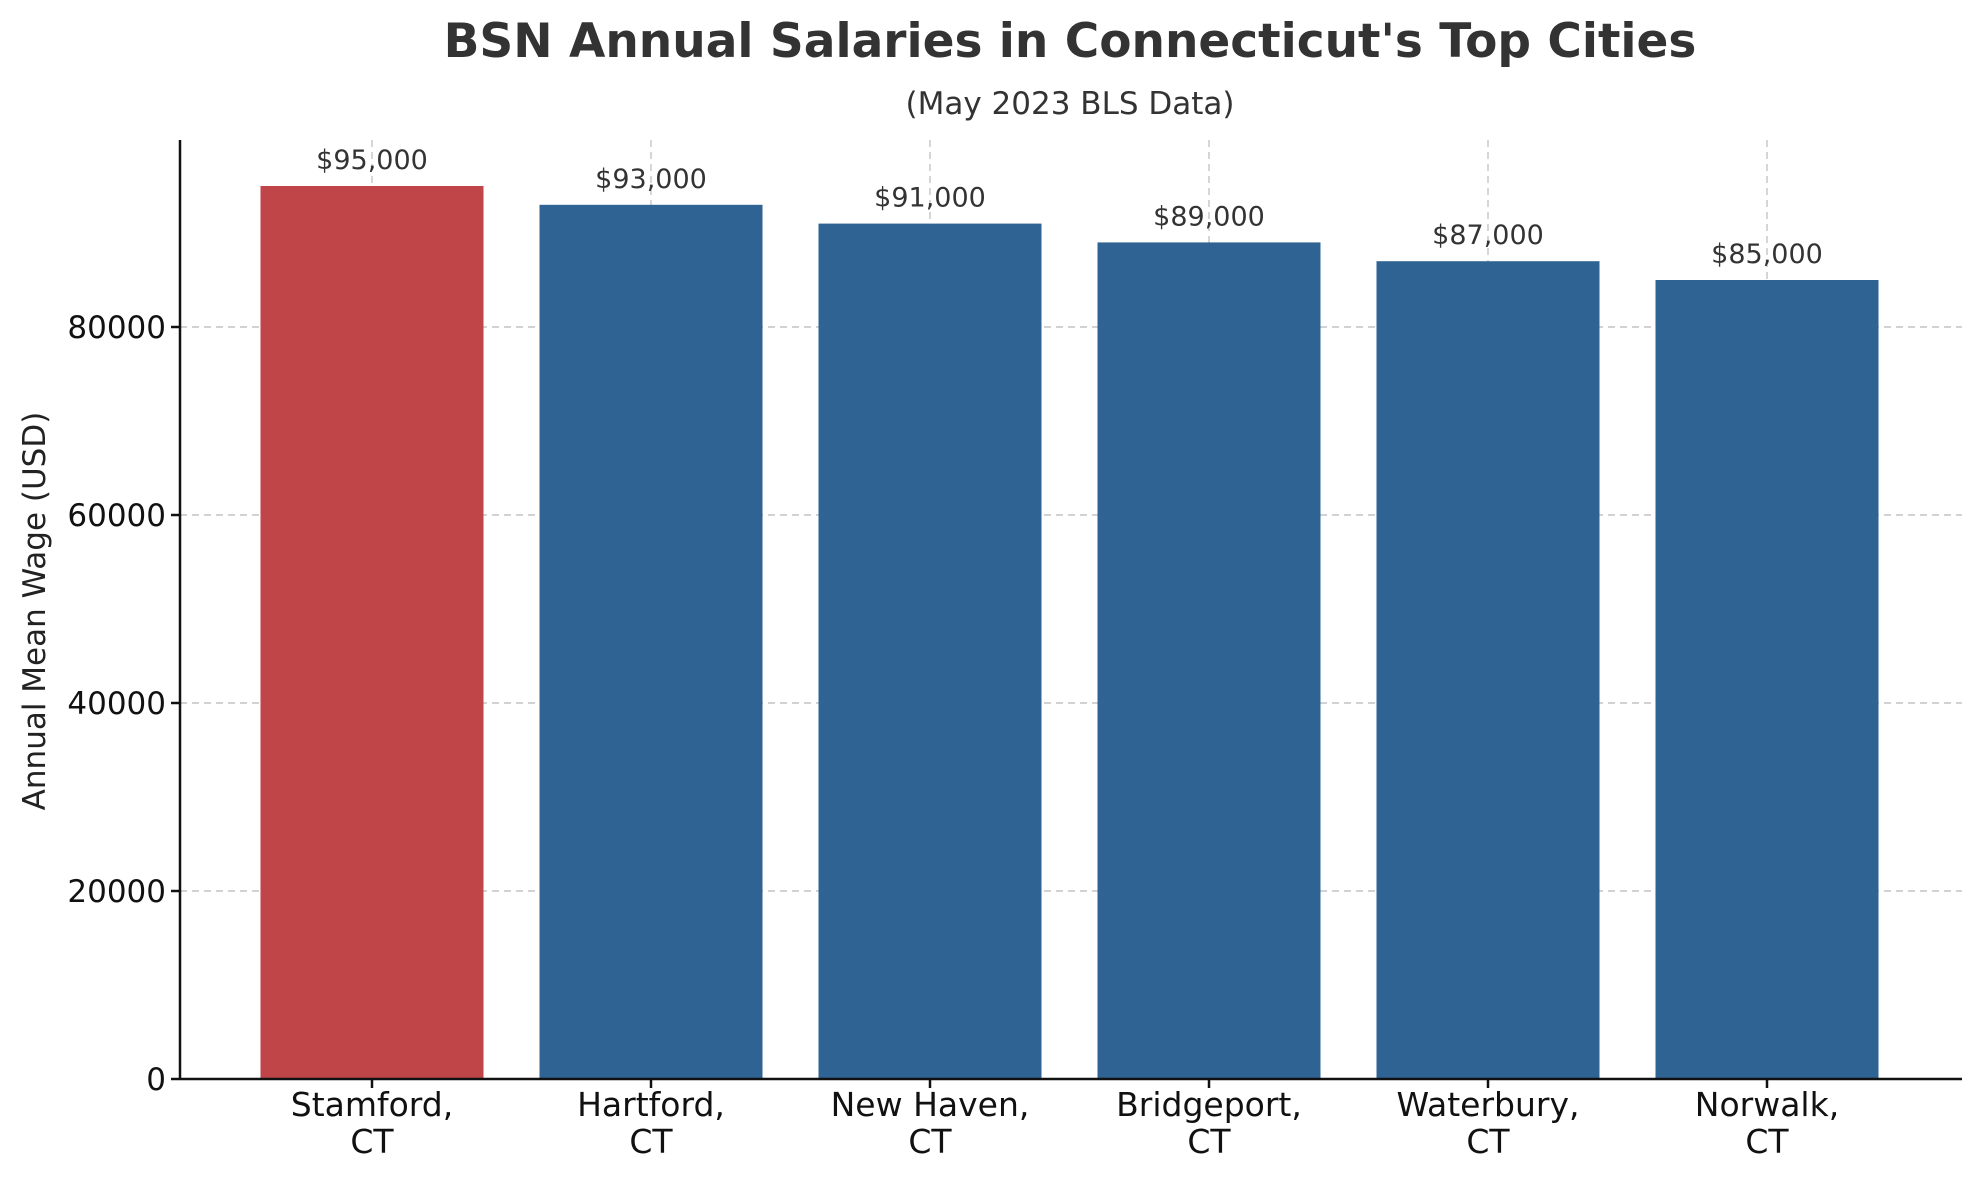 This screenshot has width=1979, height=1184. What do you see at coordinates (1070, 104) in the screenshot?
I see `chart-subtitle: (May 2023 BLS Data)` at bounding box center [1070, 104].